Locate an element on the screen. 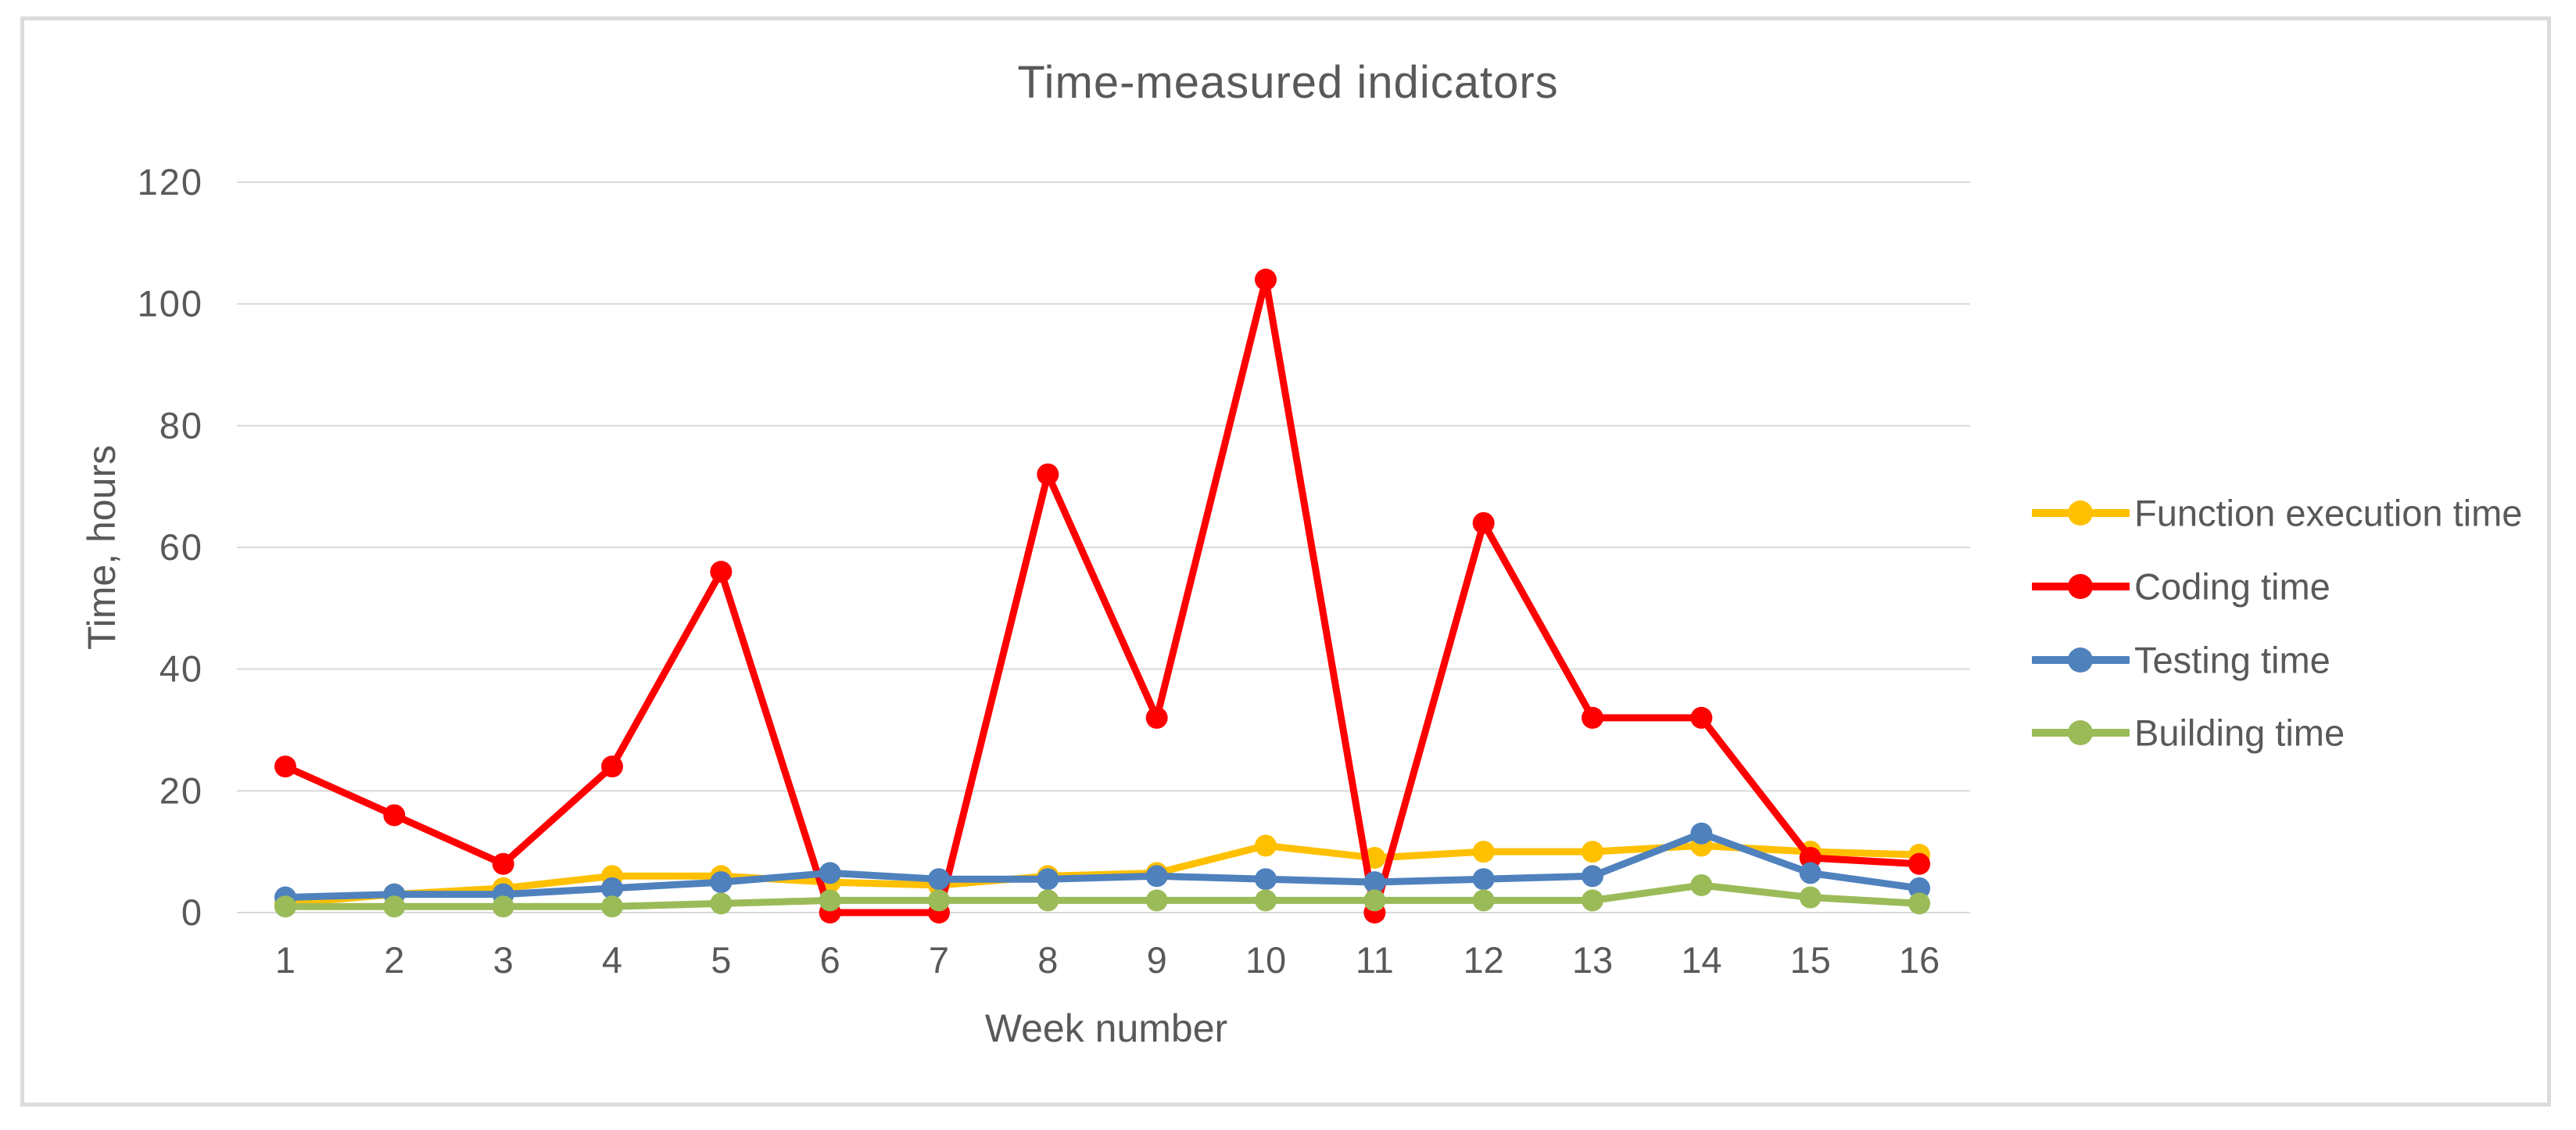  x-tick-label: 12 is located at coordinates (1484, 960).